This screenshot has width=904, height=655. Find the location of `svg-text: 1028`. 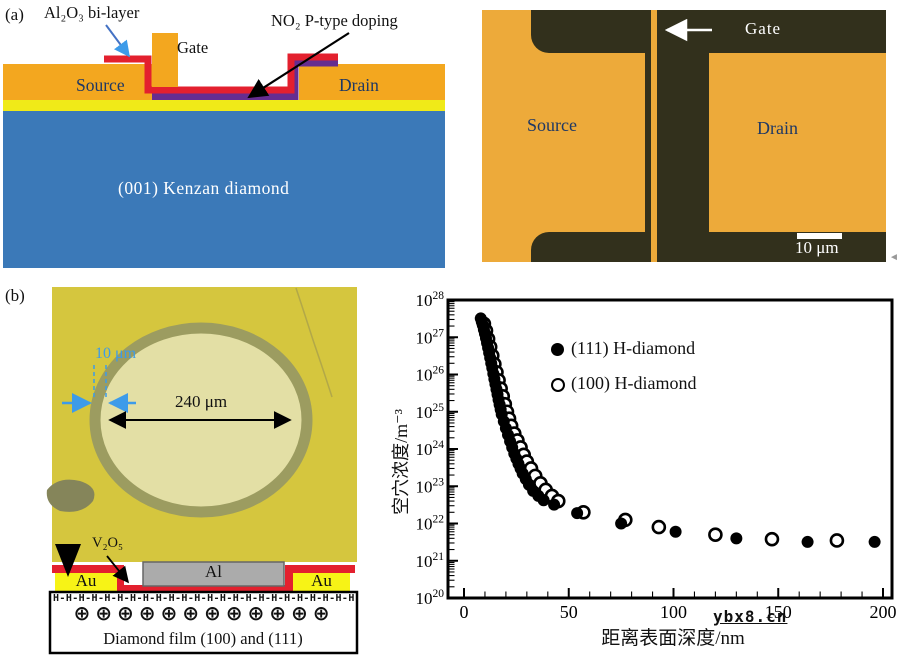

svg-text: 1028 is located at coordinates (430, 300).